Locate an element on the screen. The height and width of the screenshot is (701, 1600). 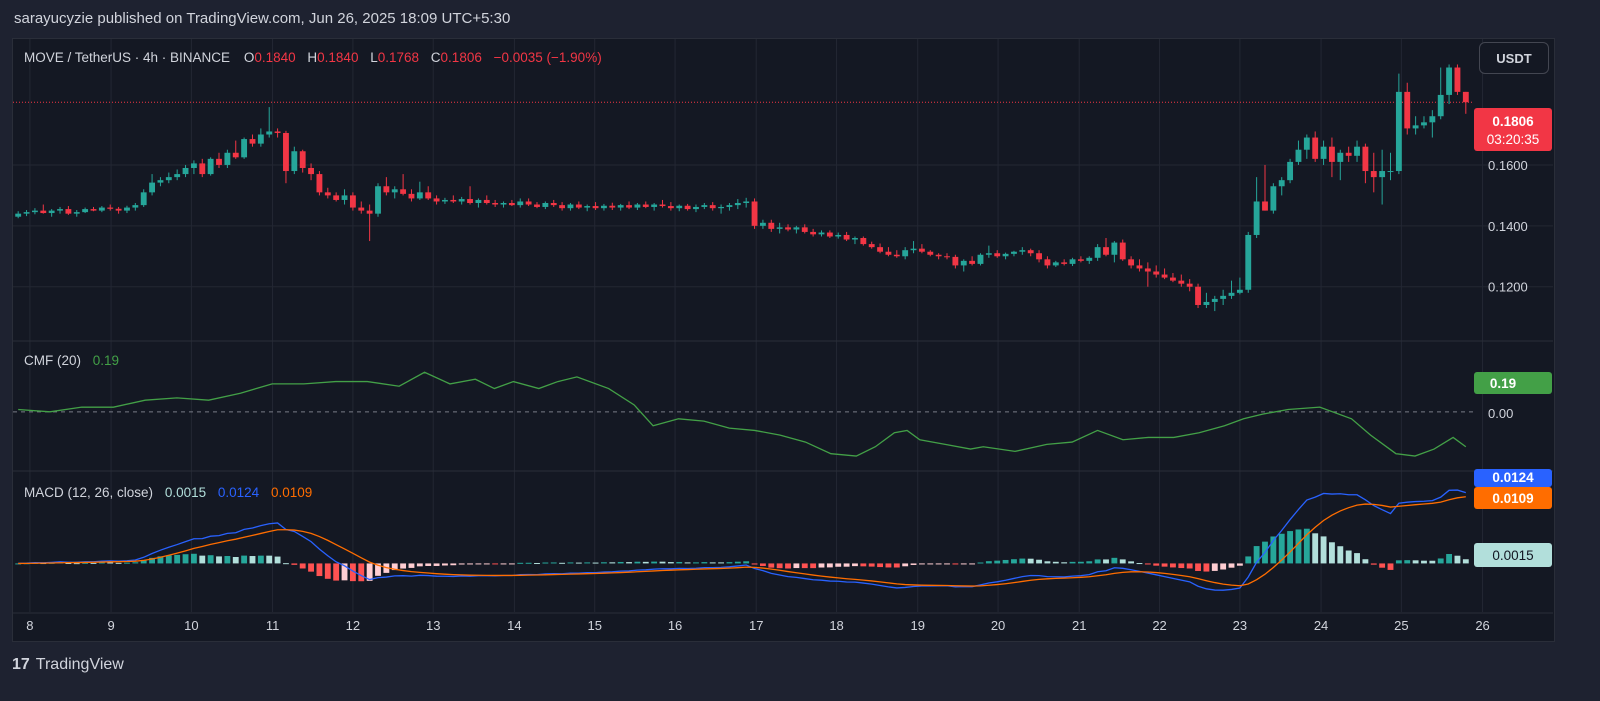
cmf-indicator is located at coordinates (743, 414).